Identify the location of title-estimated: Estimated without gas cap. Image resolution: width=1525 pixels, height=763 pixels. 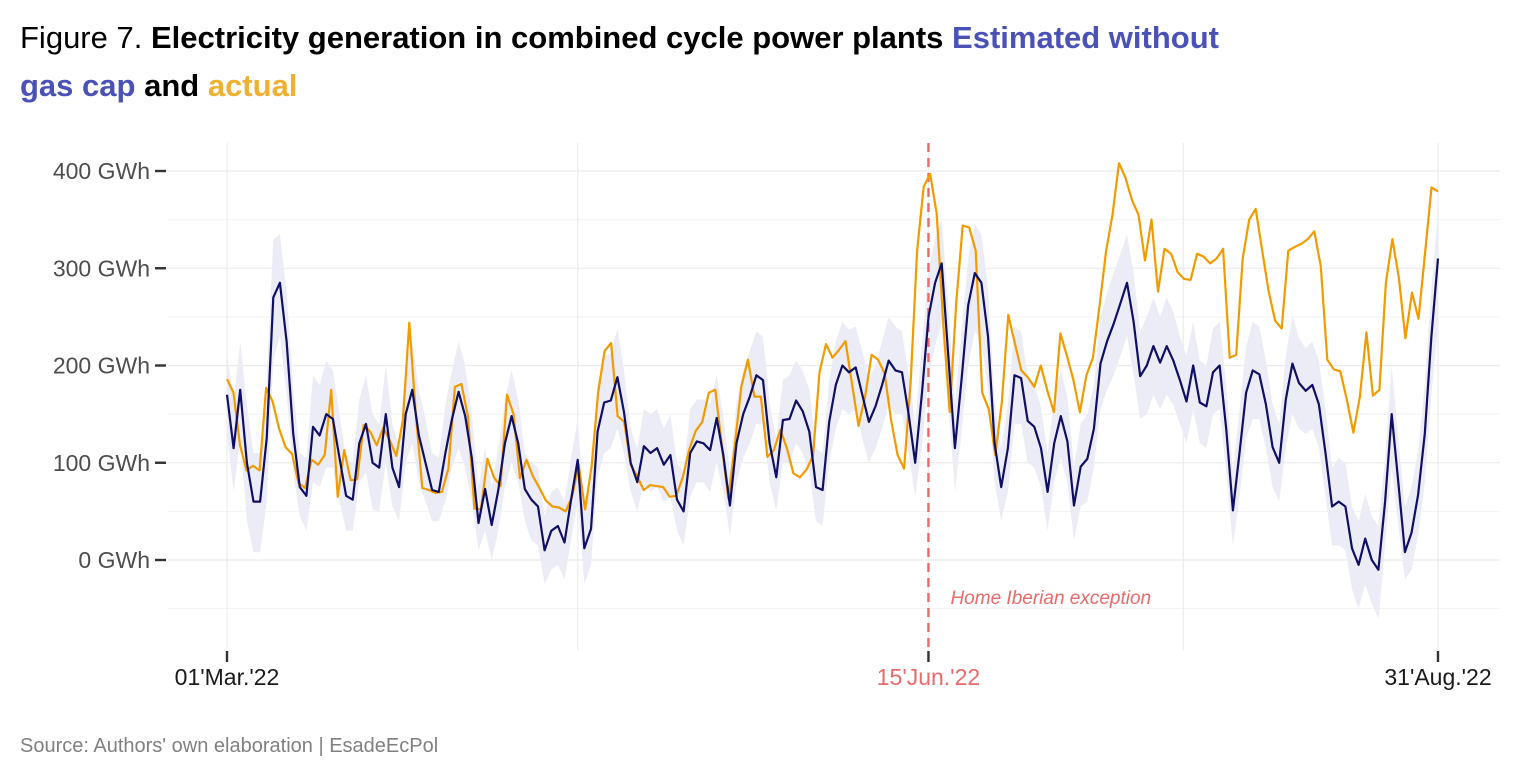
(619, 61).